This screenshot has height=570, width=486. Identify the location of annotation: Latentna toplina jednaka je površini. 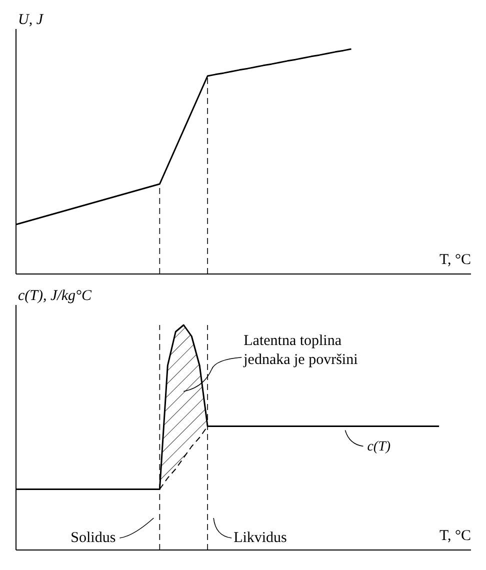
(300, 350).